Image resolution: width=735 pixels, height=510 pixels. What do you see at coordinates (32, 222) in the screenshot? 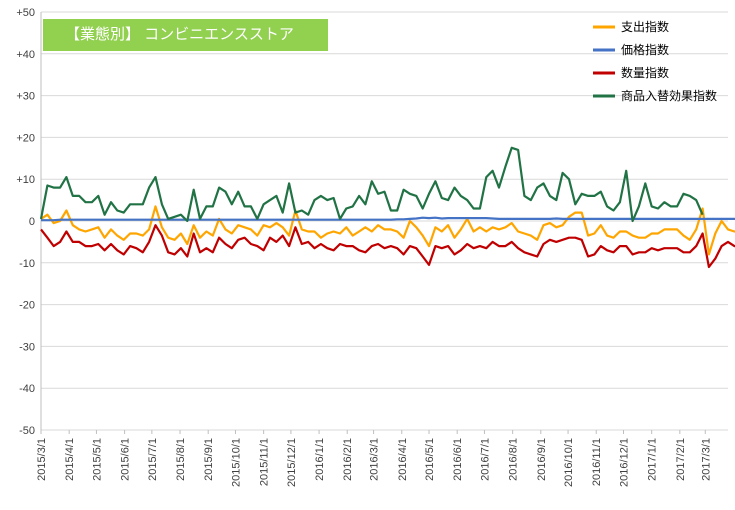
I see `y-tick-label: 0` at bounding box center [32, 222].